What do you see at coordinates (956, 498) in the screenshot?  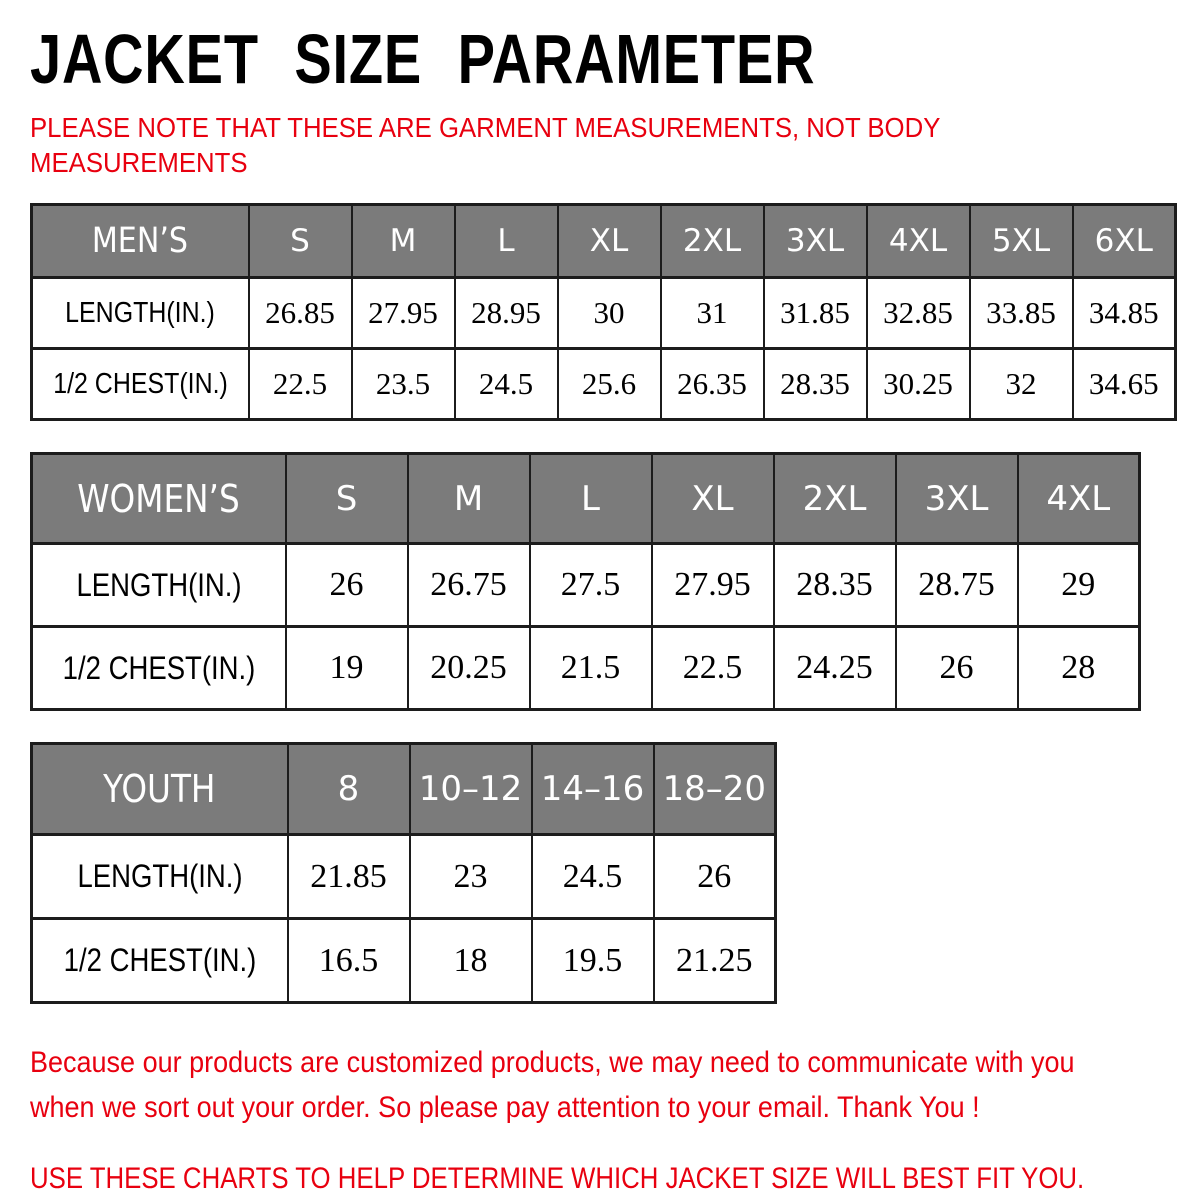 I see `womens-size-header: 3XL` at bounding box center [956, 498].